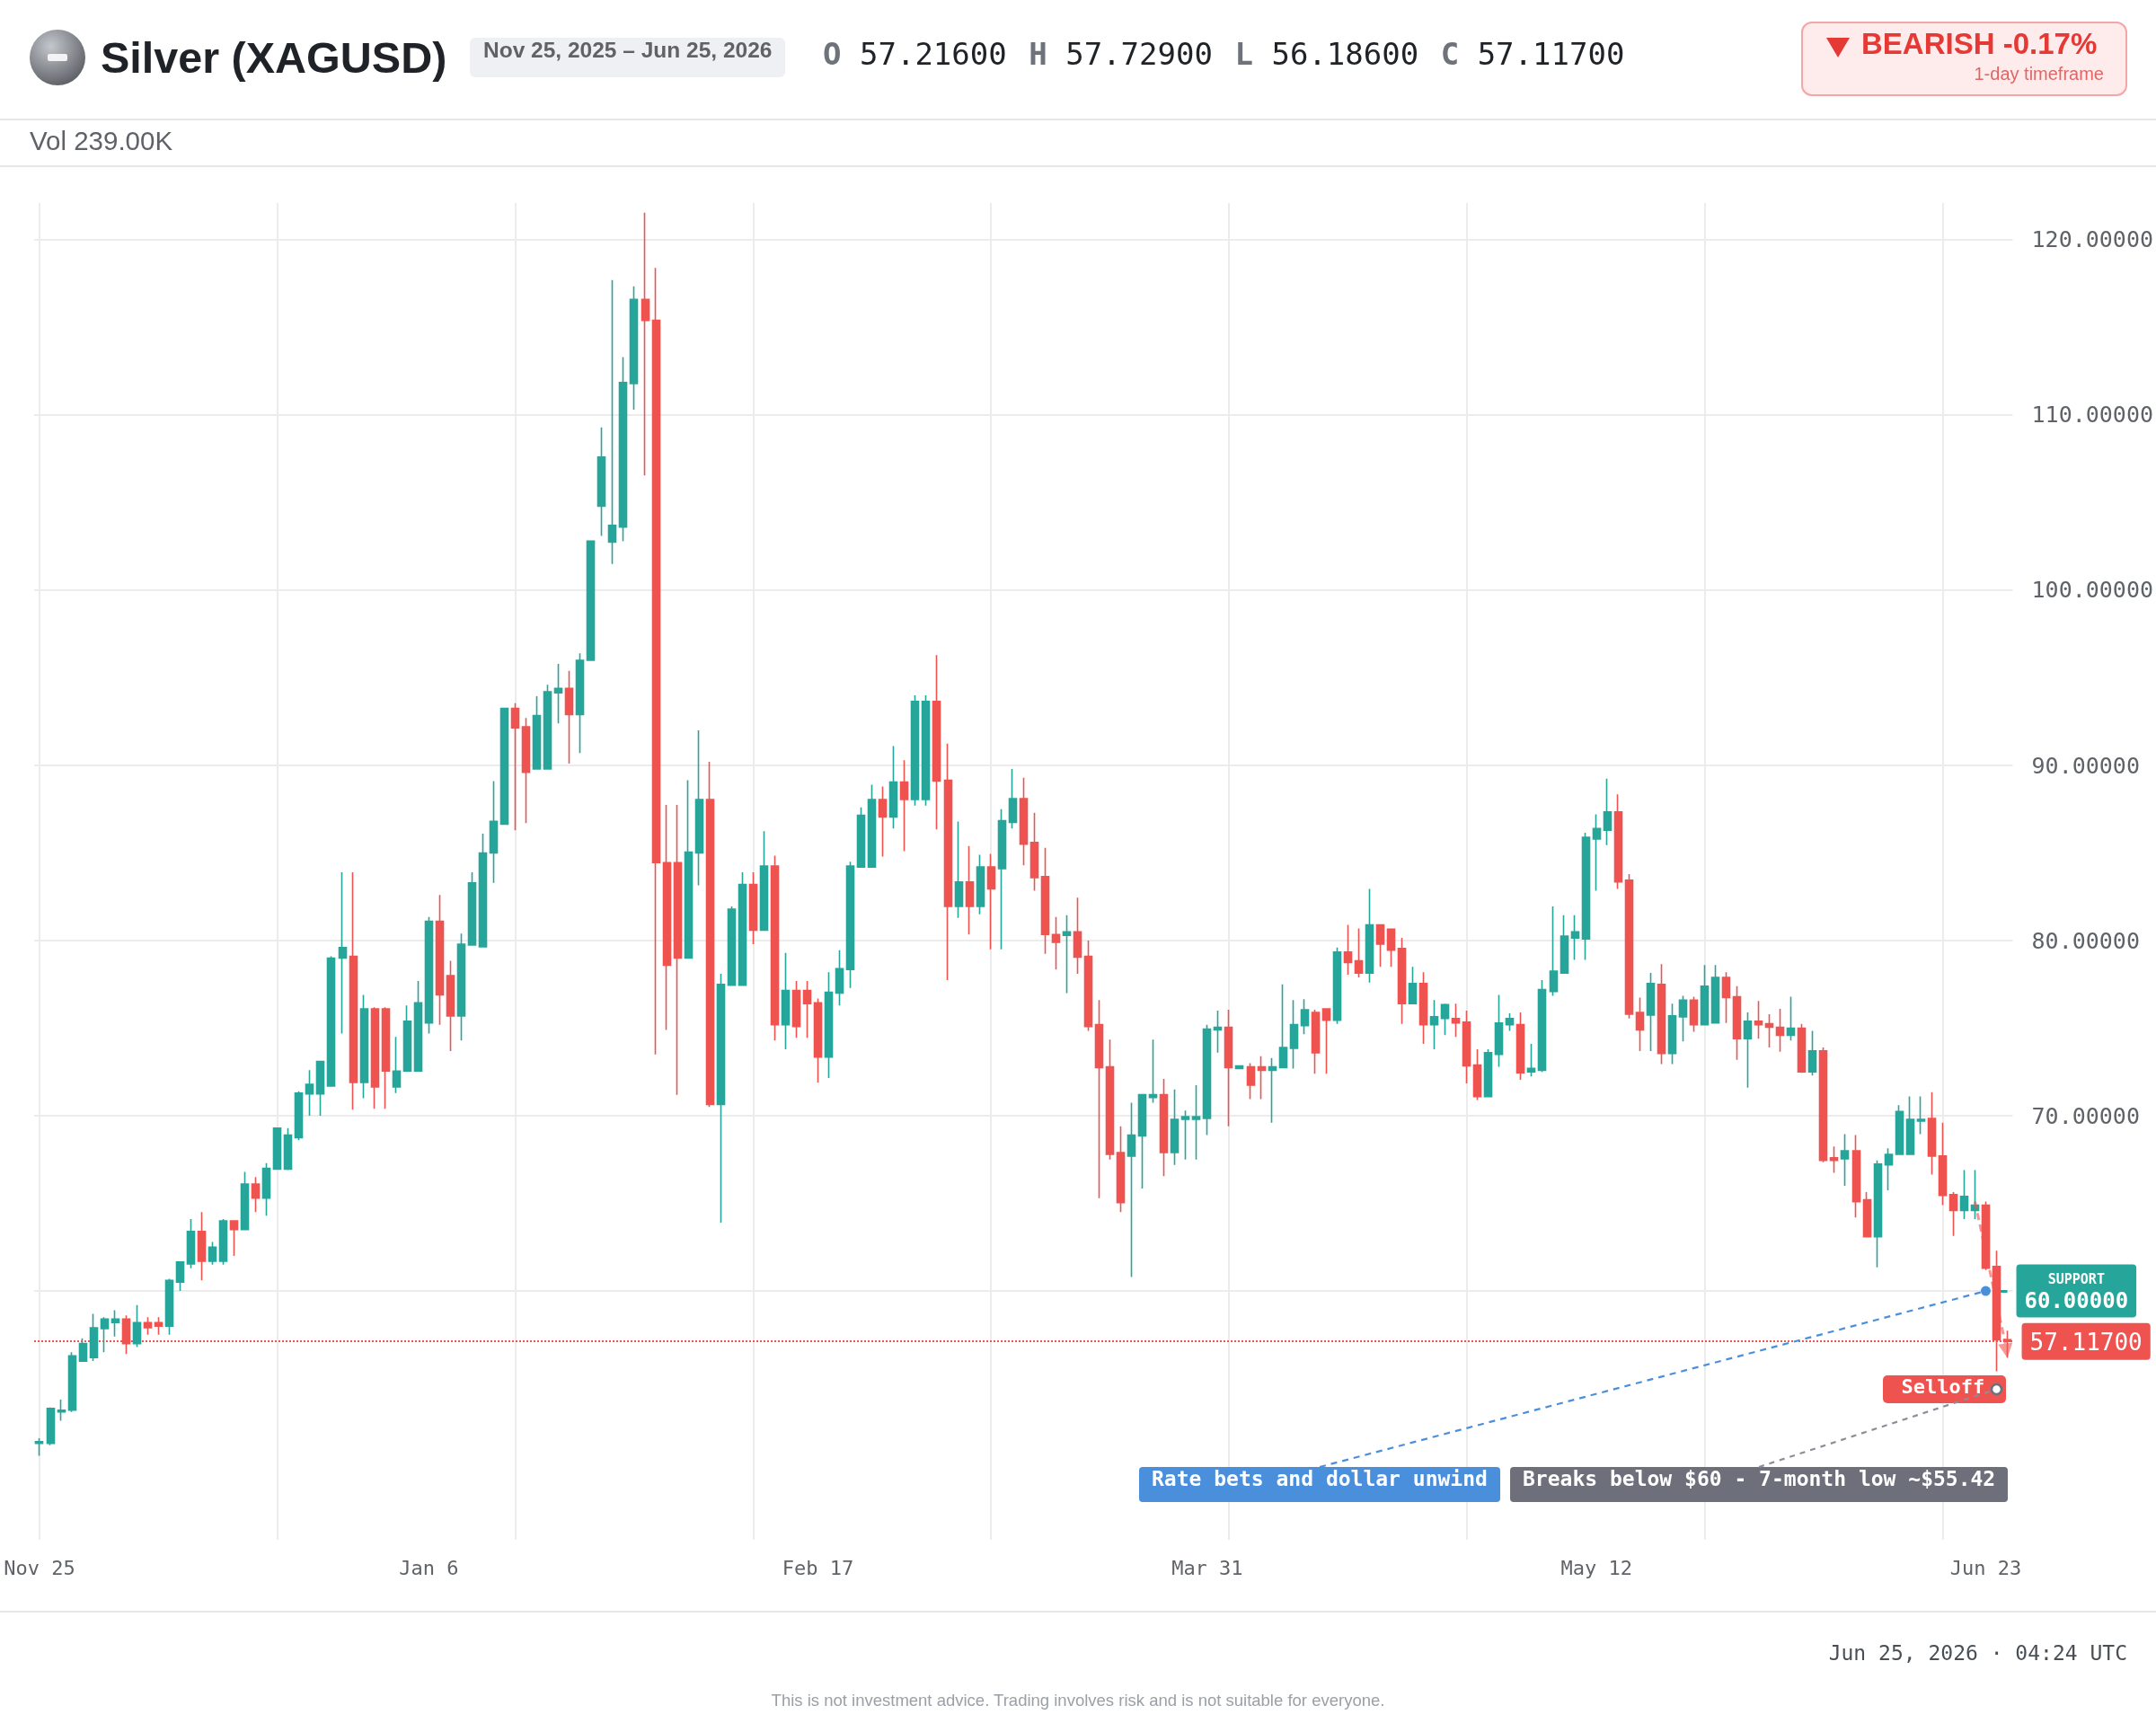  Describe the element at coordinates (1945, 1388) in the screenshot. I see `annotation: Selloff` at that location.